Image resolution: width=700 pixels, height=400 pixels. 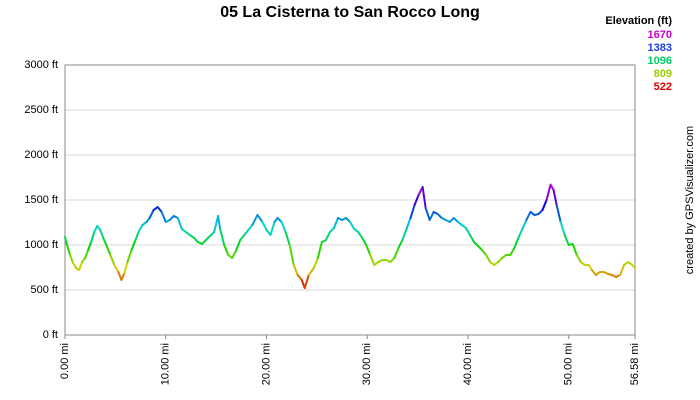 What do you see at coordinates (635, 364) in the screenshot?
I see `x-tick-label: 56.58 mi` at bounding box center [635, 364].